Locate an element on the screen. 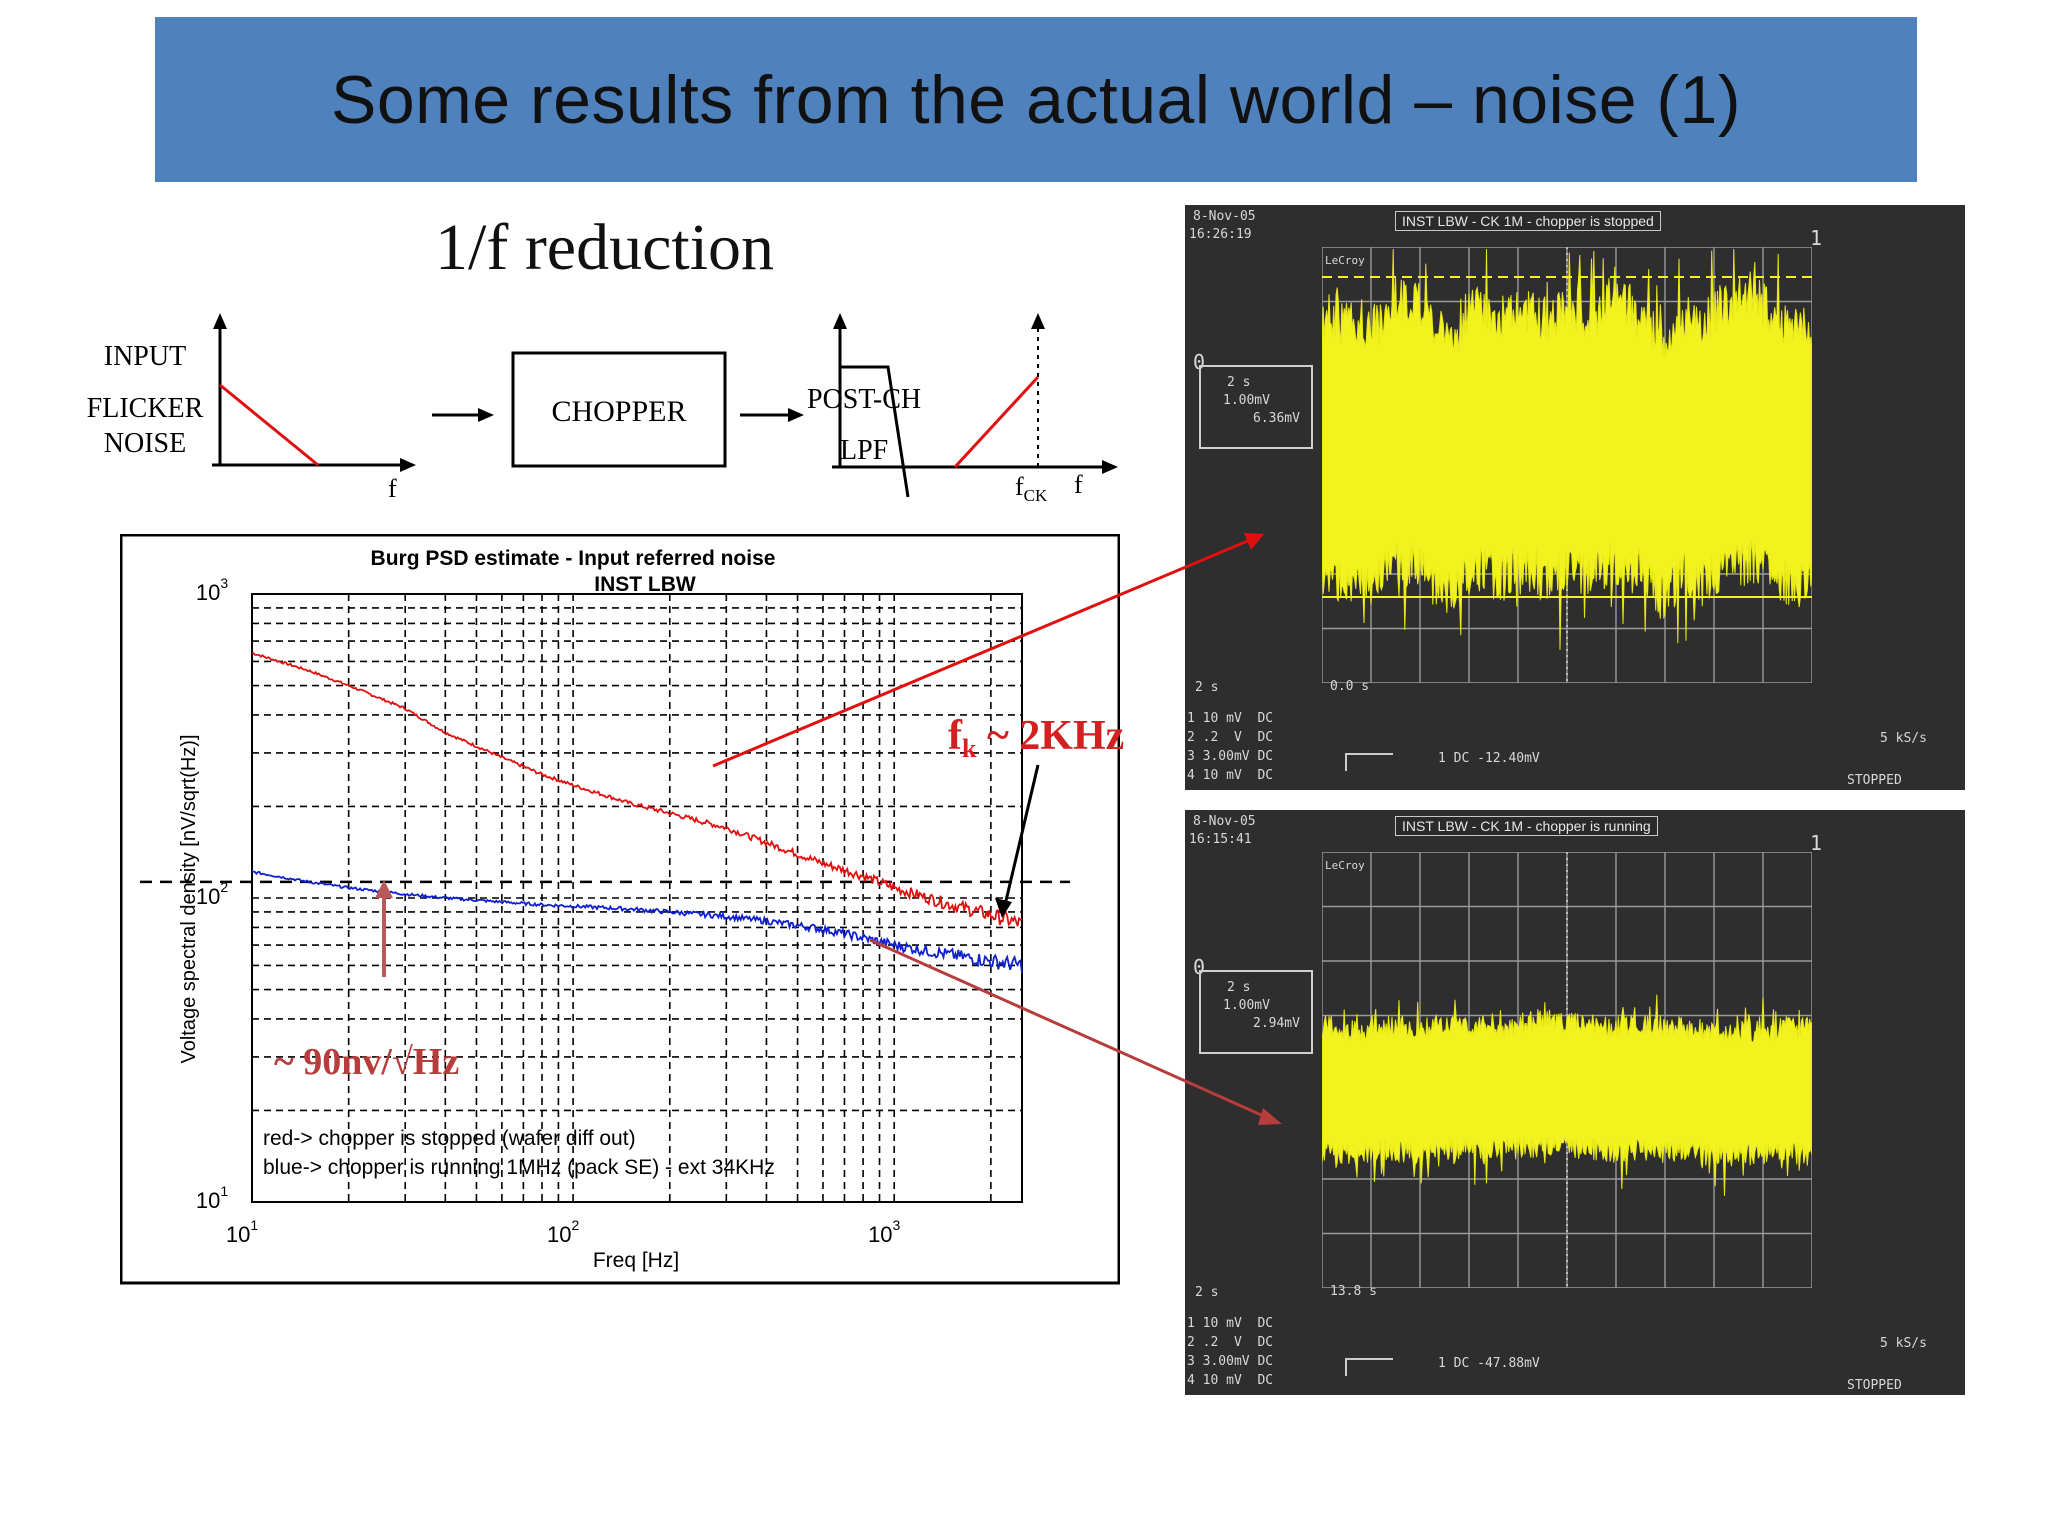 The height and width of the screenshot is (1536, 2048). scope-time: 16:15:41 is located at coordinates (1220, 839).